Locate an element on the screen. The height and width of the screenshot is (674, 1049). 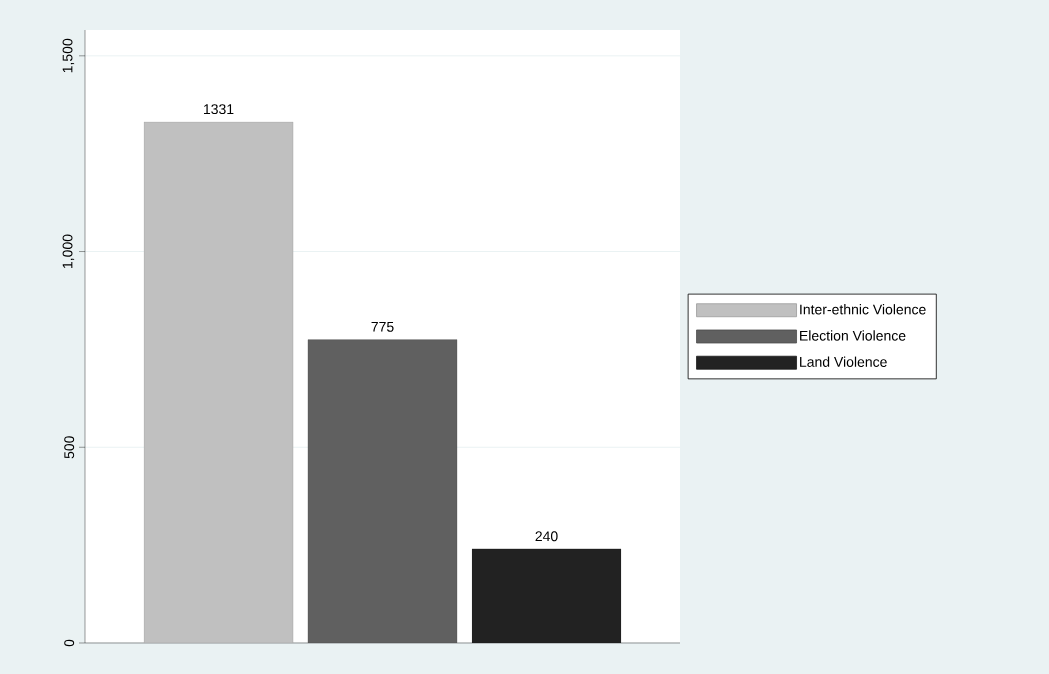
data-label: 240 is located at coordinates (546, 536).